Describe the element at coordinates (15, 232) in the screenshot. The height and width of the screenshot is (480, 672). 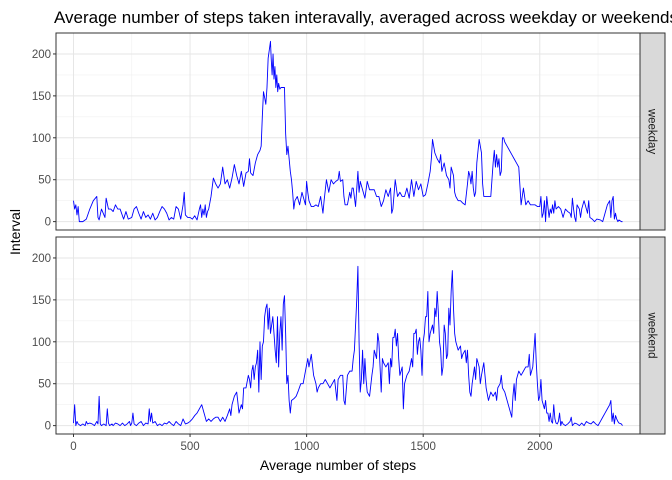
I see `y-axis-title: Interval` at that location.